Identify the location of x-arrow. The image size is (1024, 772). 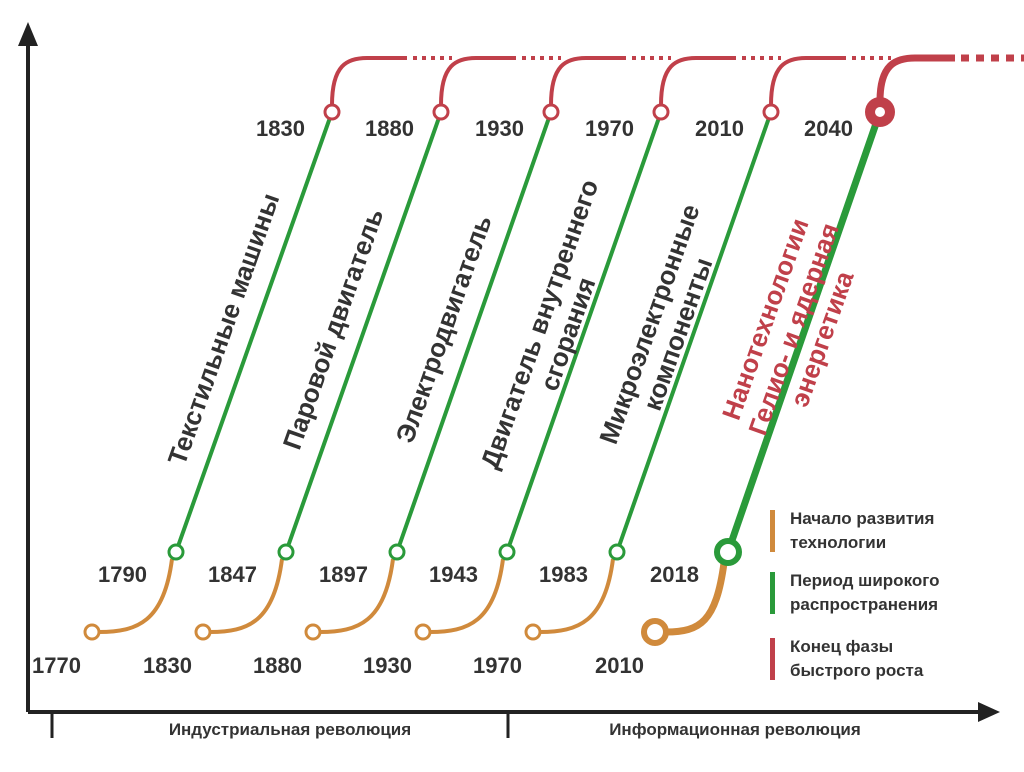
(989, 712).